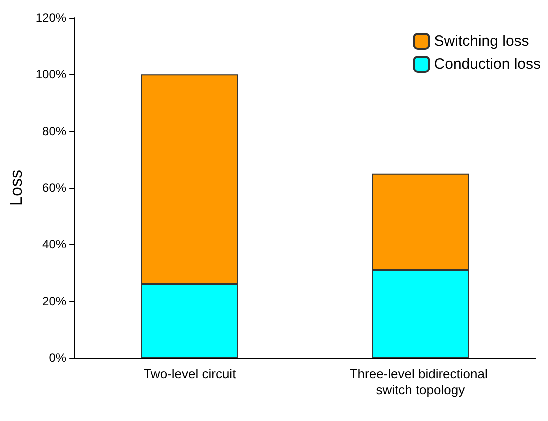 The height and width of the screenshot is (421, 548). Describe the element at coordinates (51, 75) in the screenshot. I see `y-tick-label: 100%` at that location.